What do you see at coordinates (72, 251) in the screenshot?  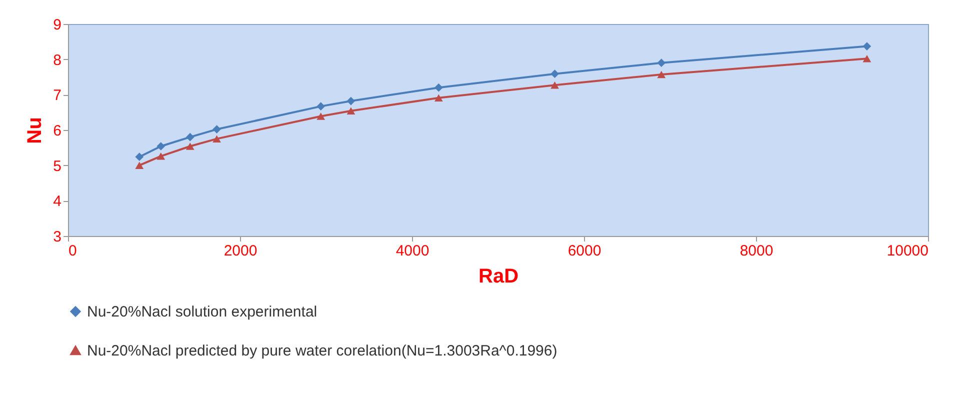 I see `x-tick-label: 0` at bounding box center [72, 251].